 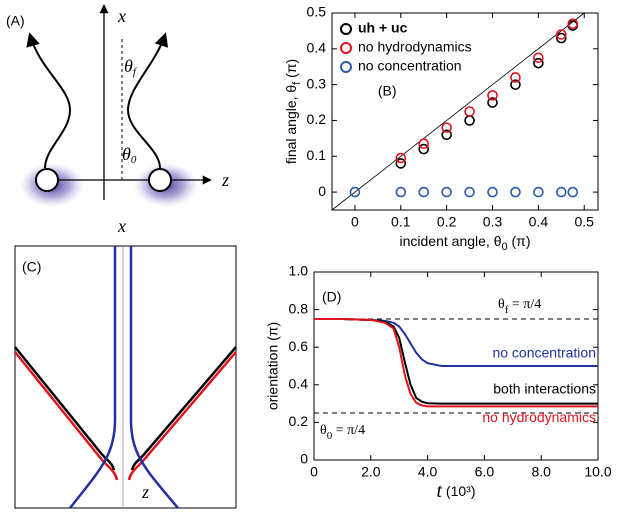 What do you see at coordinates (541, 472) in the screenshot?
I see `x-tick-label: 8.0` at bounding box center [541, 472].